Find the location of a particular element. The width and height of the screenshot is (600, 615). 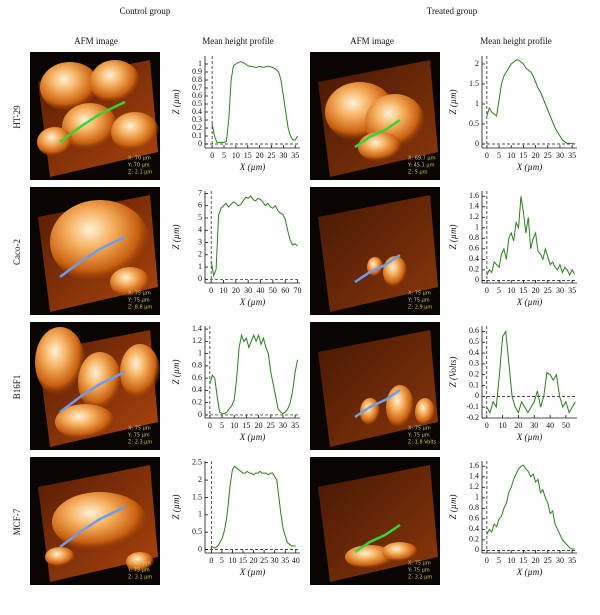

afm-image: X: 75 µmY: 75 µmZ: 8.8 µm is located at coordinates (95, 251).